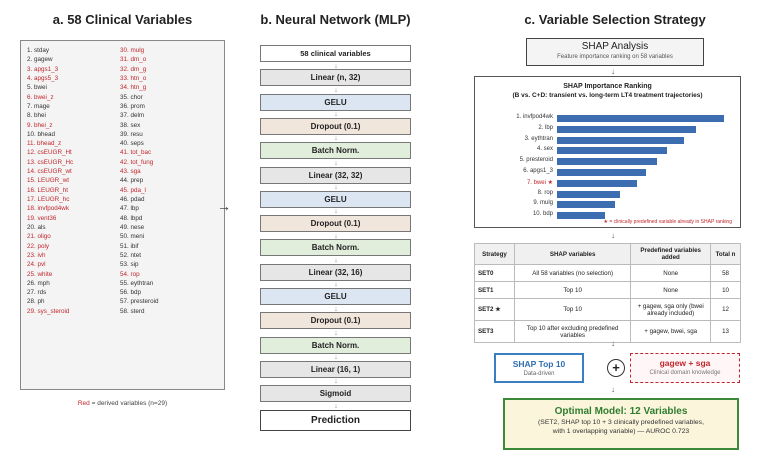 Image resolution: width=770 pixels, height=457 pixels. I want to click on plus-icon: +, so click(616, 368).